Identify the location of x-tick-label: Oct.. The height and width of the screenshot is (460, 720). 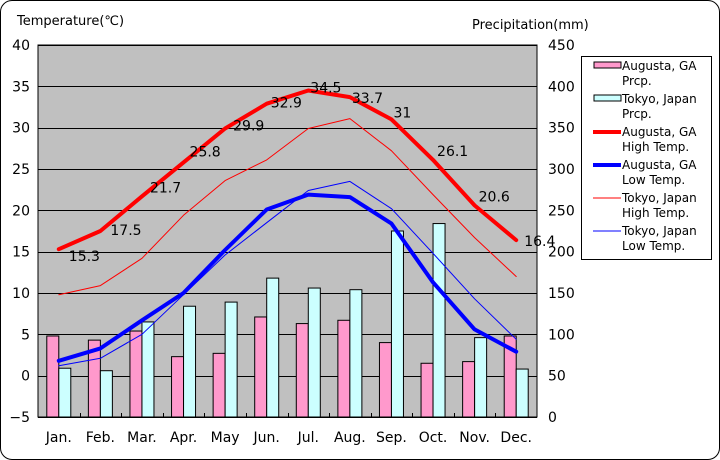
(433, 438).